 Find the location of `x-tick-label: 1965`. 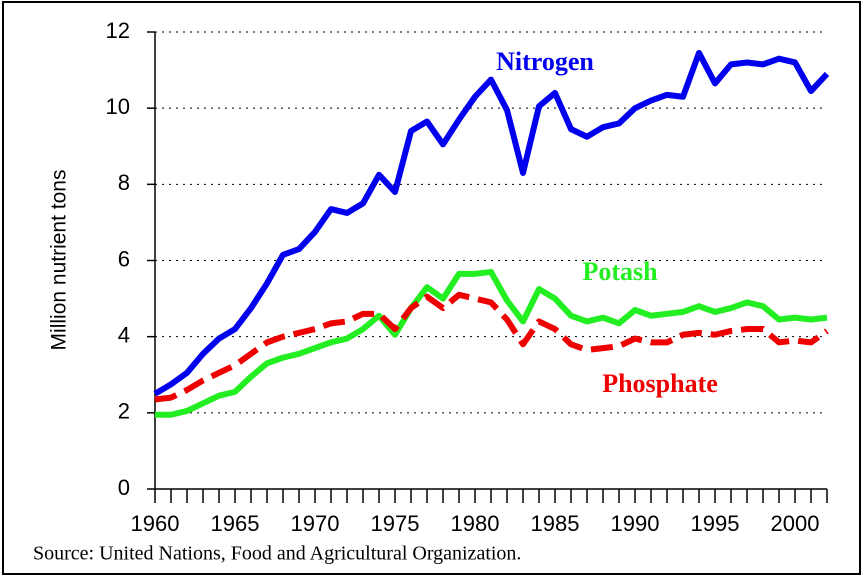

x-tick-label: 1965 is located at coordinates (235, 523).